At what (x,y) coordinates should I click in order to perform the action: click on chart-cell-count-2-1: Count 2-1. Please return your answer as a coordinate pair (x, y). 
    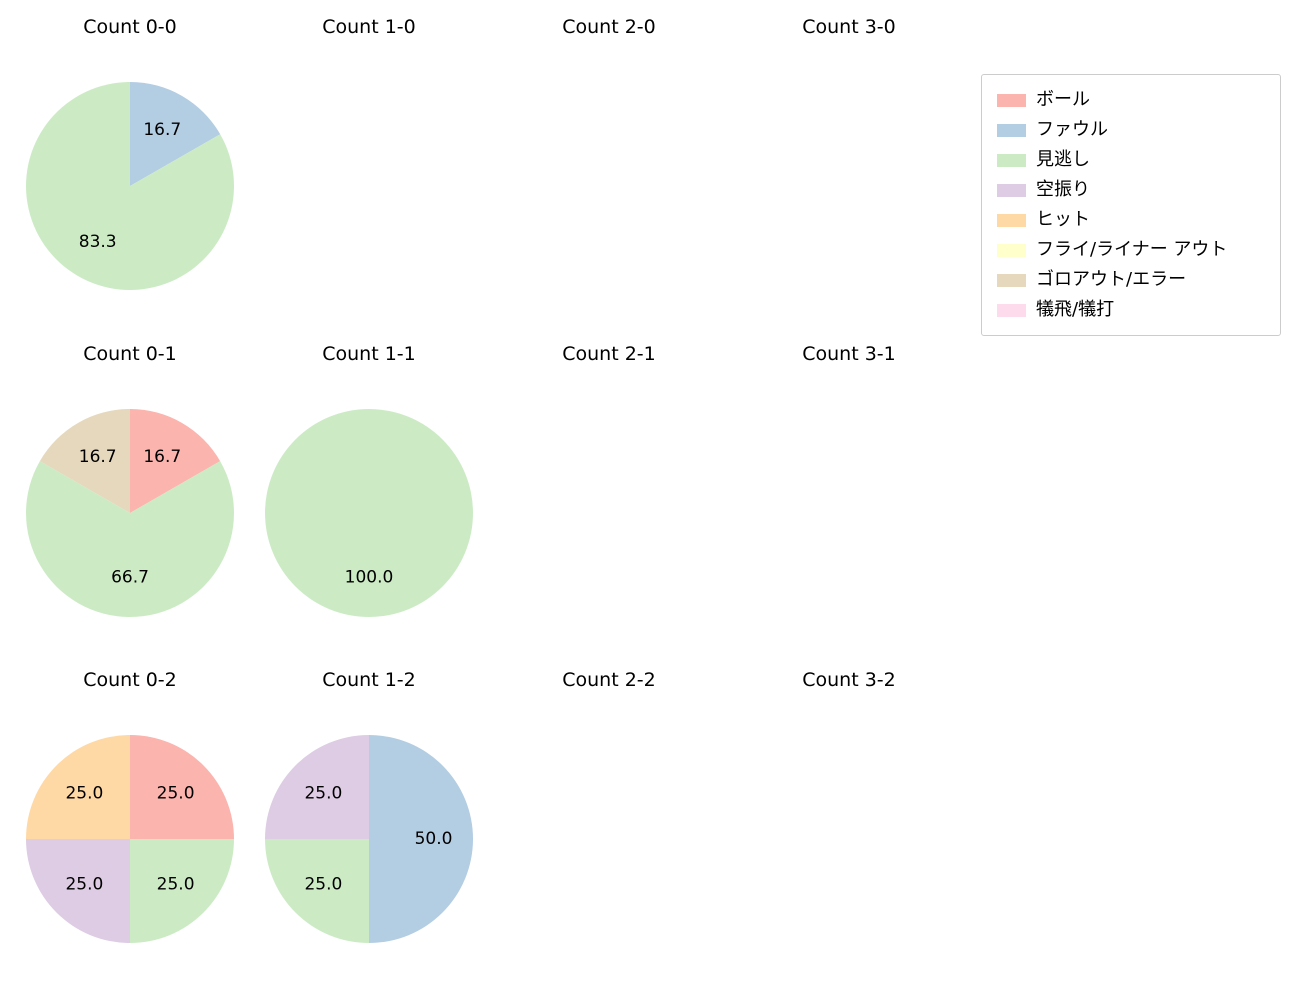
    Looking at the image, I should click on (609, 479).